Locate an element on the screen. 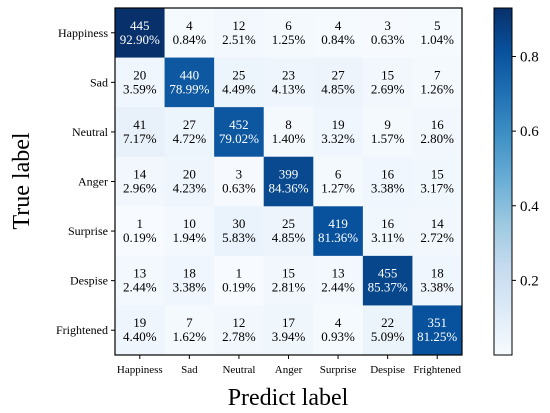  y-tick-label: Frightened is located at coordinates (82, 330).